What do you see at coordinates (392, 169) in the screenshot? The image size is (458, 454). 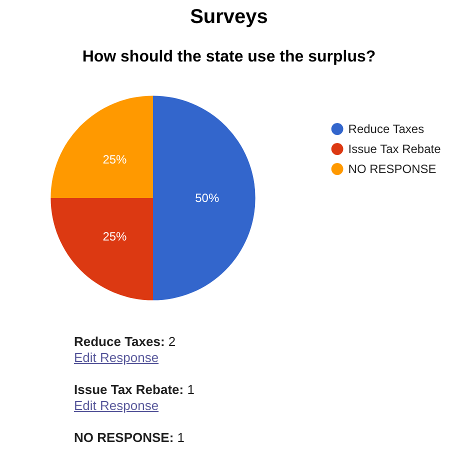 I see `legend-label: NO RESPONSE` at bounding box center [392, 169].